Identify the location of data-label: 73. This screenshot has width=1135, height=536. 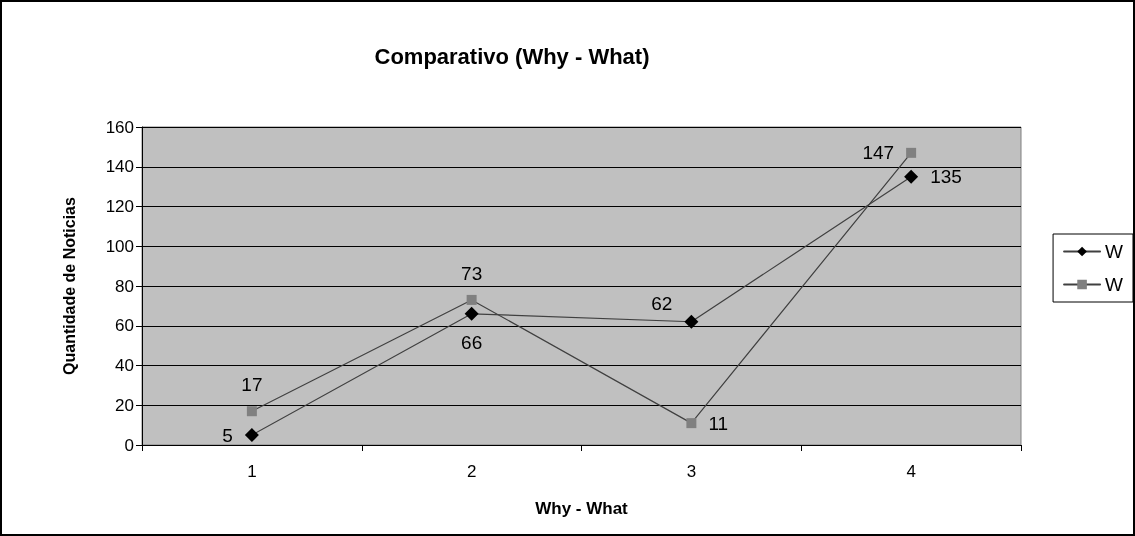
(472, 273).